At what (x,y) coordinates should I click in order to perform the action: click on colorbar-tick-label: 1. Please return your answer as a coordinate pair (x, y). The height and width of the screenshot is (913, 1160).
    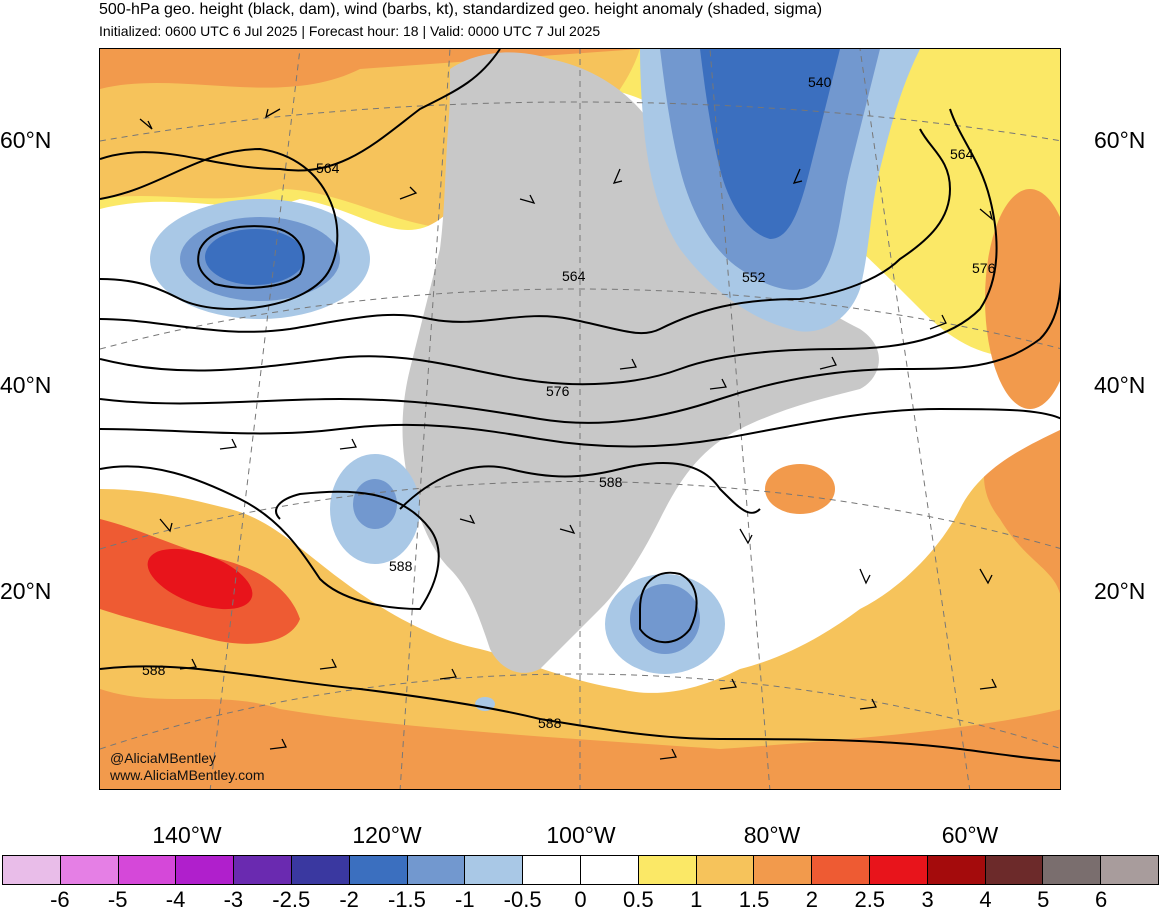
    Looking at the image, I should click on (696, 899).